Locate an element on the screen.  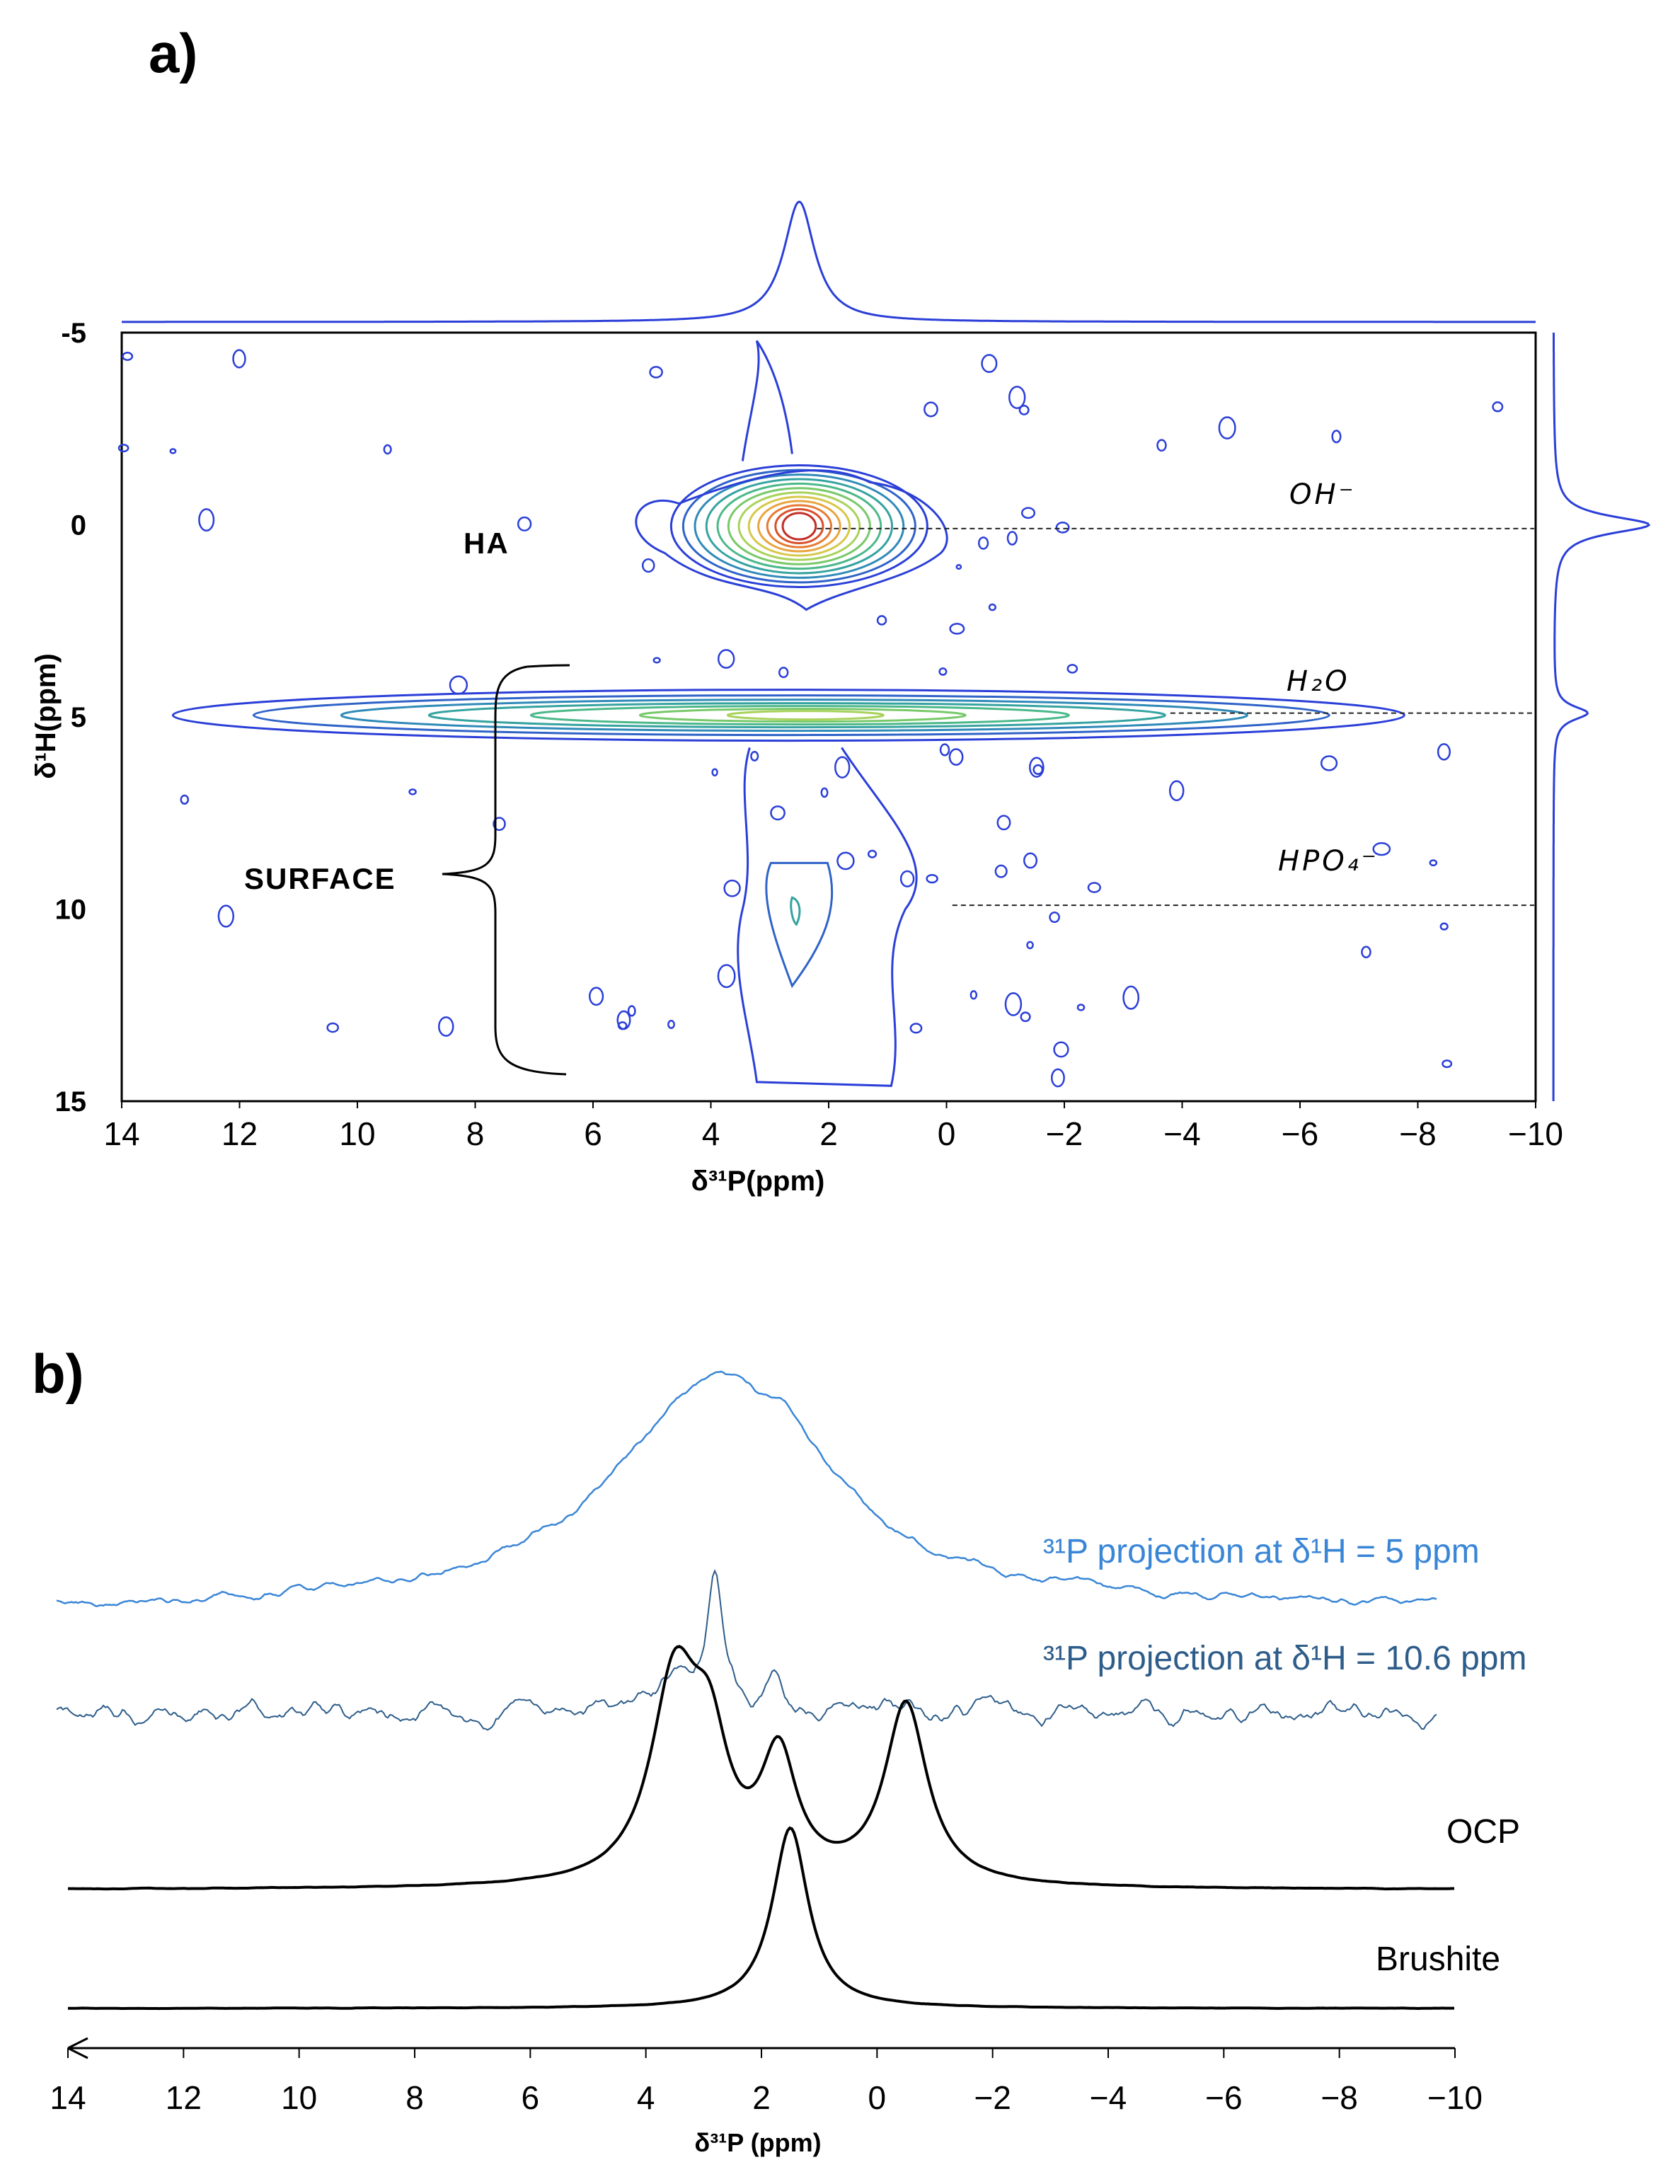
surface-brace-top is located at coordinates (548, 666).